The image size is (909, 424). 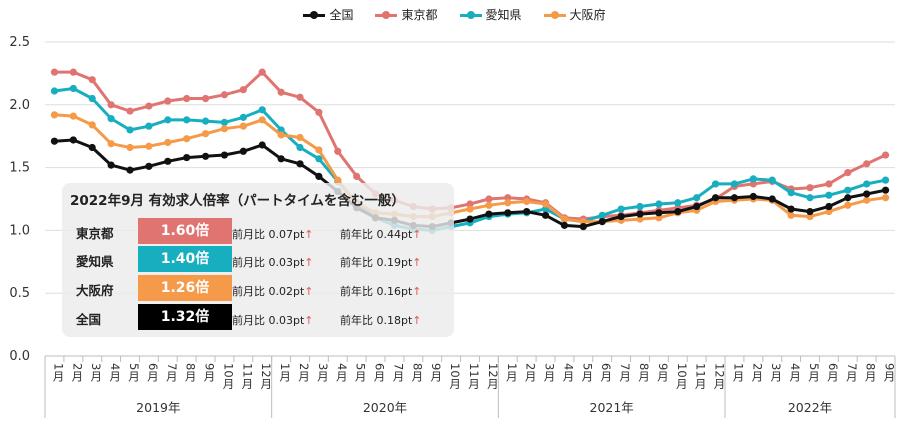 I want to click on legend-label: 東京都, so click(x=419, y=15).